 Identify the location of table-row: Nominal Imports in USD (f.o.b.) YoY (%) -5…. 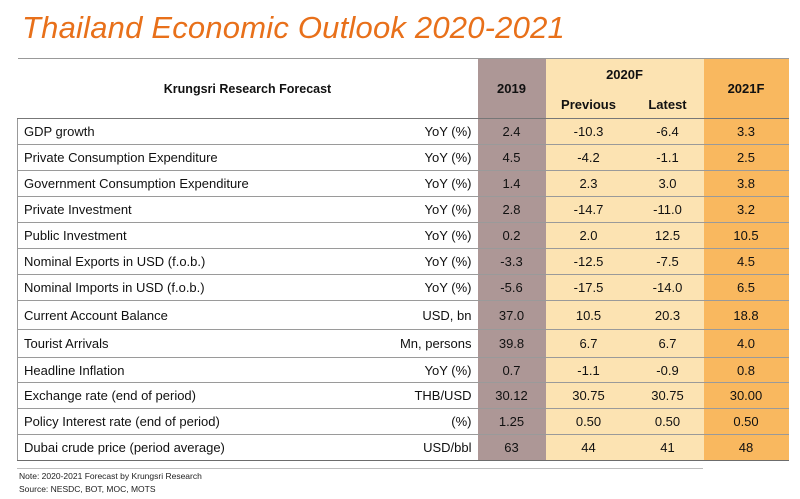
(403, 287).